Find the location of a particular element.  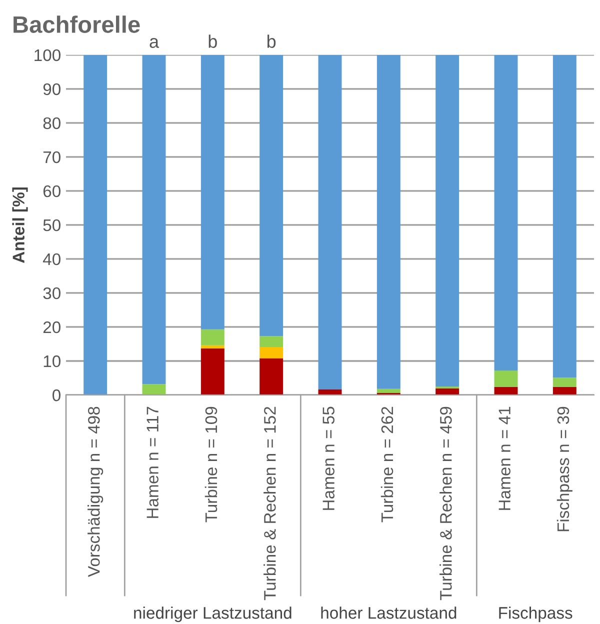

y-tick-label: 50 is located at coordinates (51, 225).